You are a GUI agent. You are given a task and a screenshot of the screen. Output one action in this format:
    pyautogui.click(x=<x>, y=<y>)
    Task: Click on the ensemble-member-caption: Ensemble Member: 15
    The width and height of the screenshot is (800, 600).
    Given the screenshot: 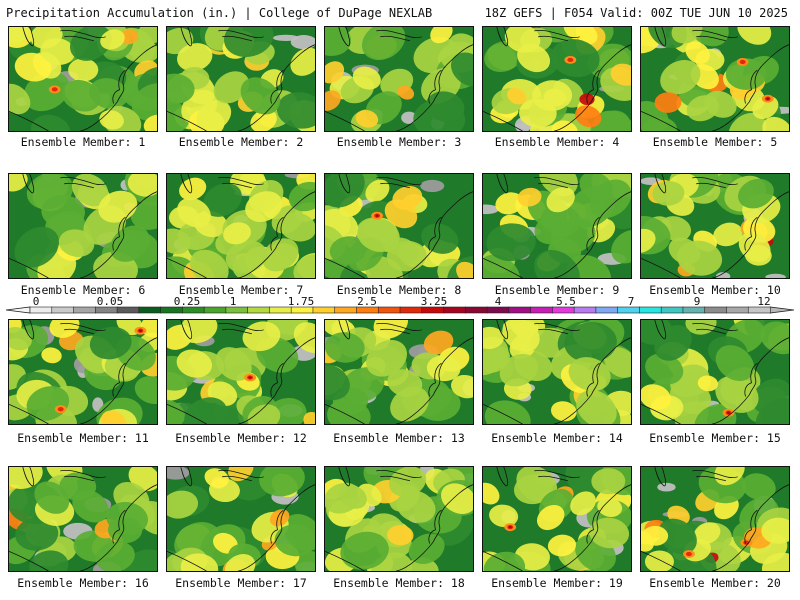 What is the action you would take?
    pyautogui.click(x=715, y=438)
    